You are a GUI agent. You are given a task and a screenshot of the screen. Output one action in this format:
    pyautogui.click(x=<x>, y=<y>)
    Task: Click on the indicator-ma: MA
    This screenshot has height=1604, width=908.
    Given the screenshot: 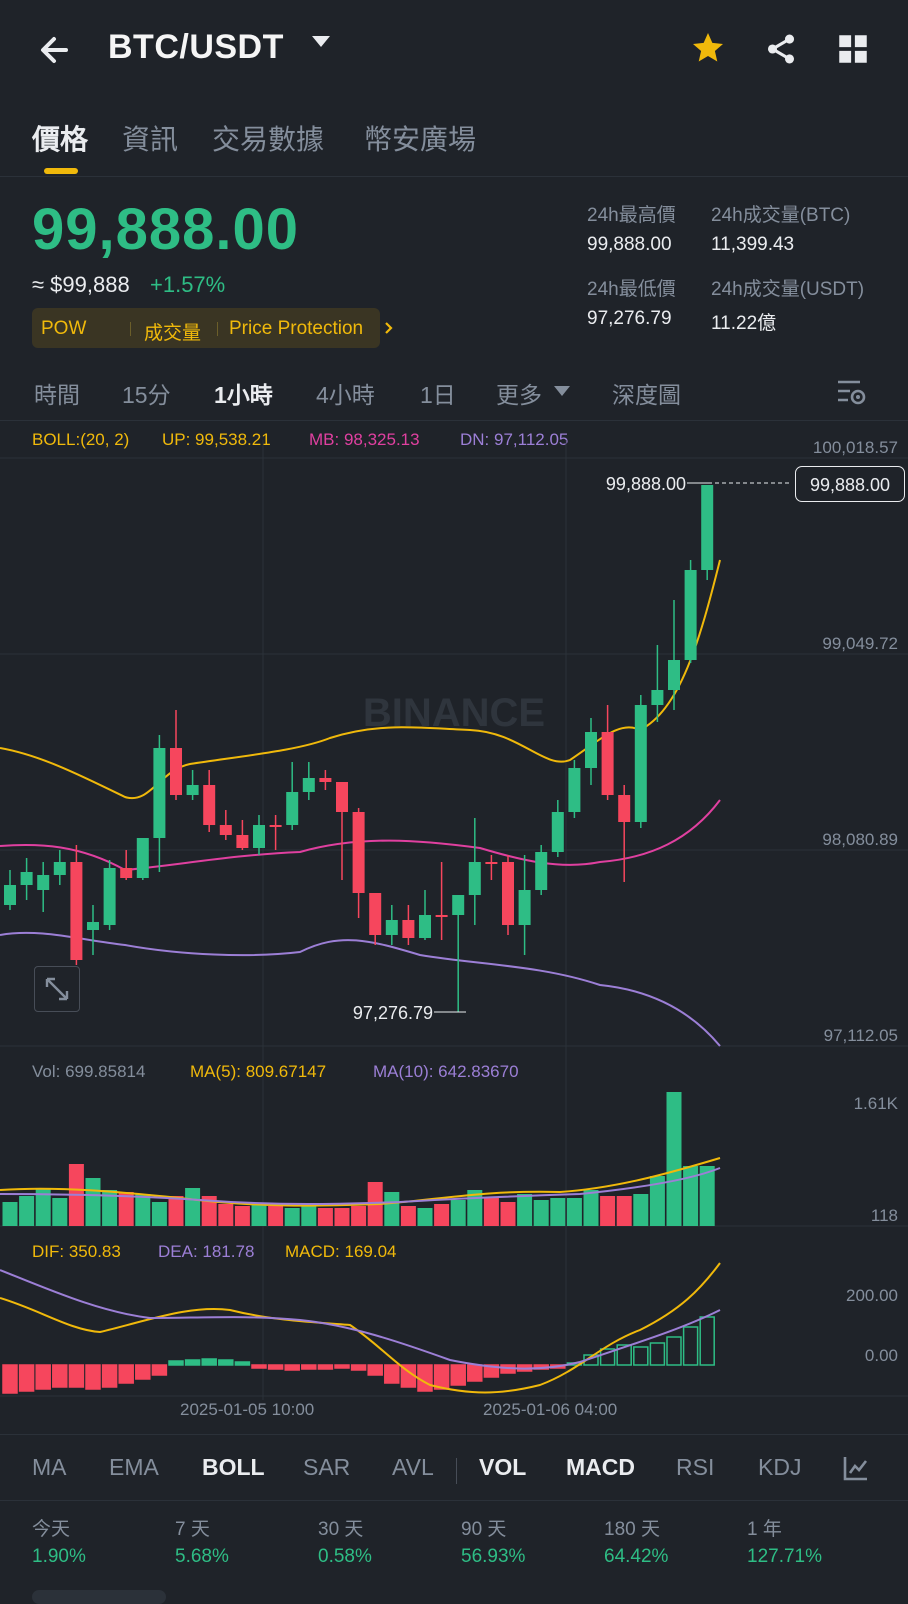 What is the action you would take?
    pyautogui.click(x=49, y=1467)
    